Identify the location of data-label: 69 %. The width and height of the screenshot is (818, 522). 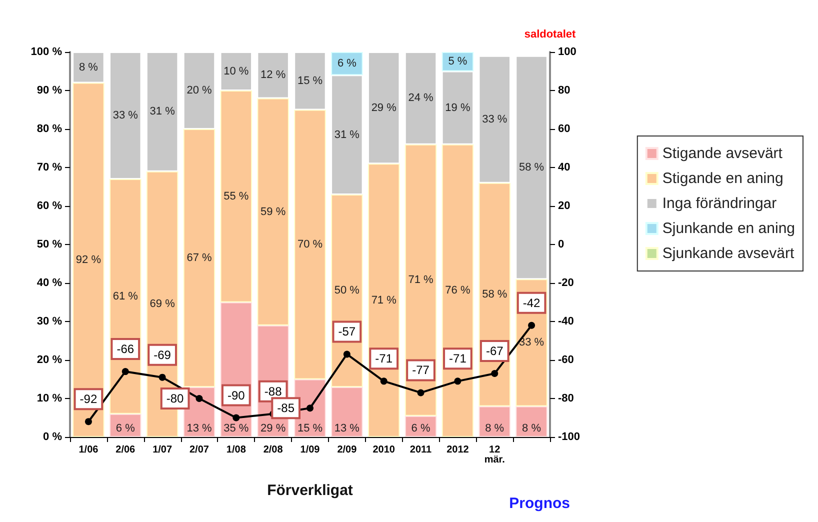
(163, 304).